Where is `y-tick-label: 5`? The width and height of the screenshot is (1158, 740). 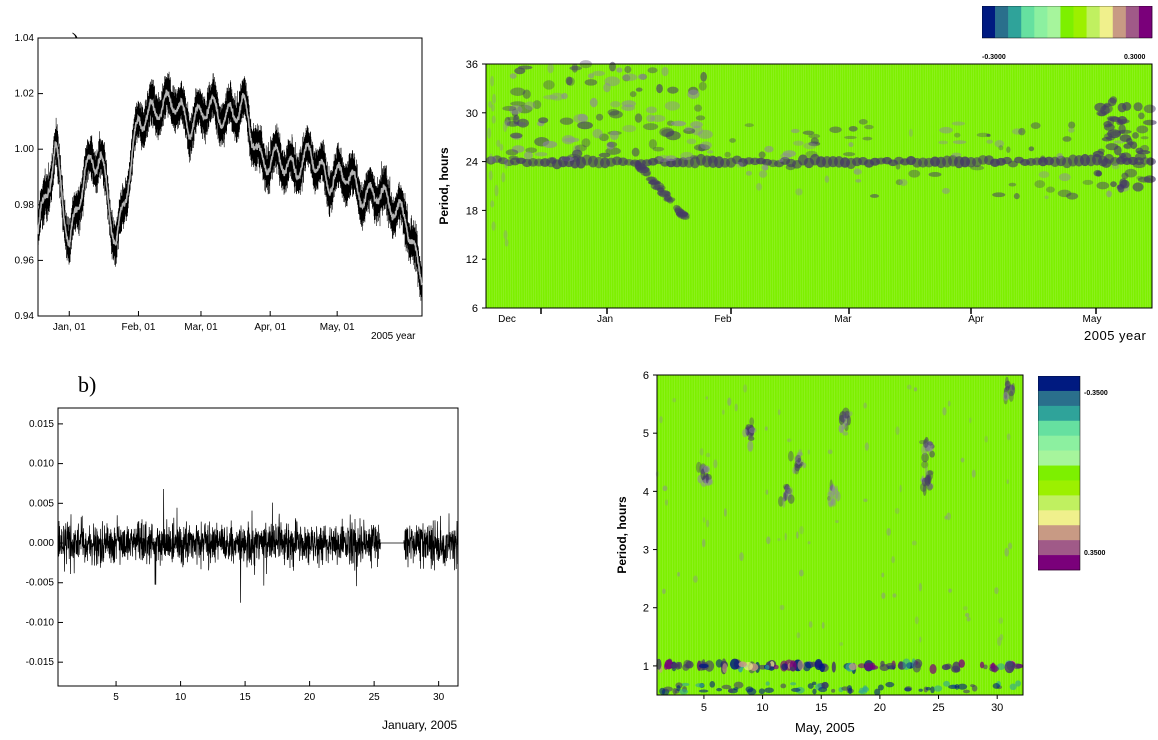
y-tick-label: 5 is located at coordinates (646, 434).